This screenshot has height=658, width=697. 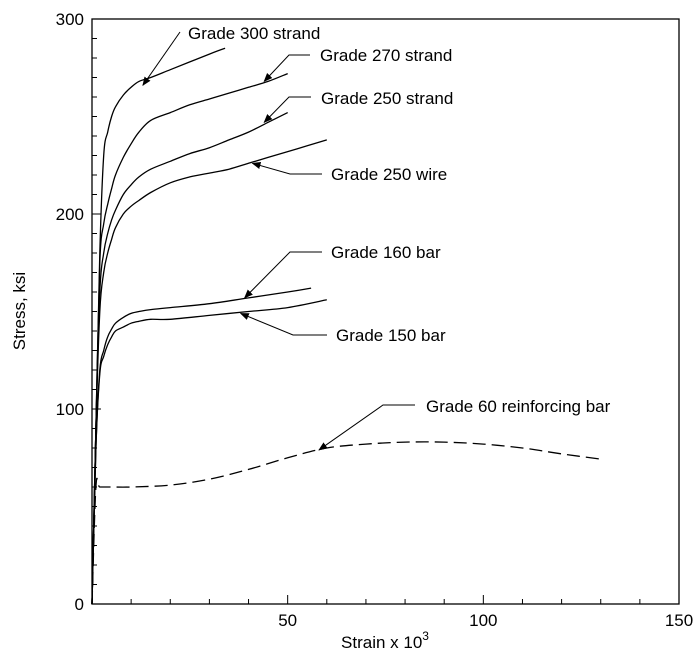 I want to click on y-tick-label: 100, so click(x=70, y=409).